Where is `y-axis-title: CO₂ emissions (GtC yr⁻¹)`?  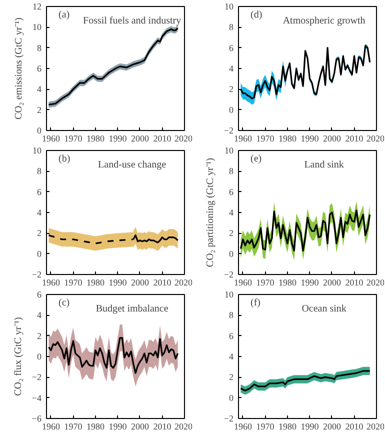 y-axis-title: CO₂ emissions (GtC yr⁻¹) is located at coordinates (19, 69).